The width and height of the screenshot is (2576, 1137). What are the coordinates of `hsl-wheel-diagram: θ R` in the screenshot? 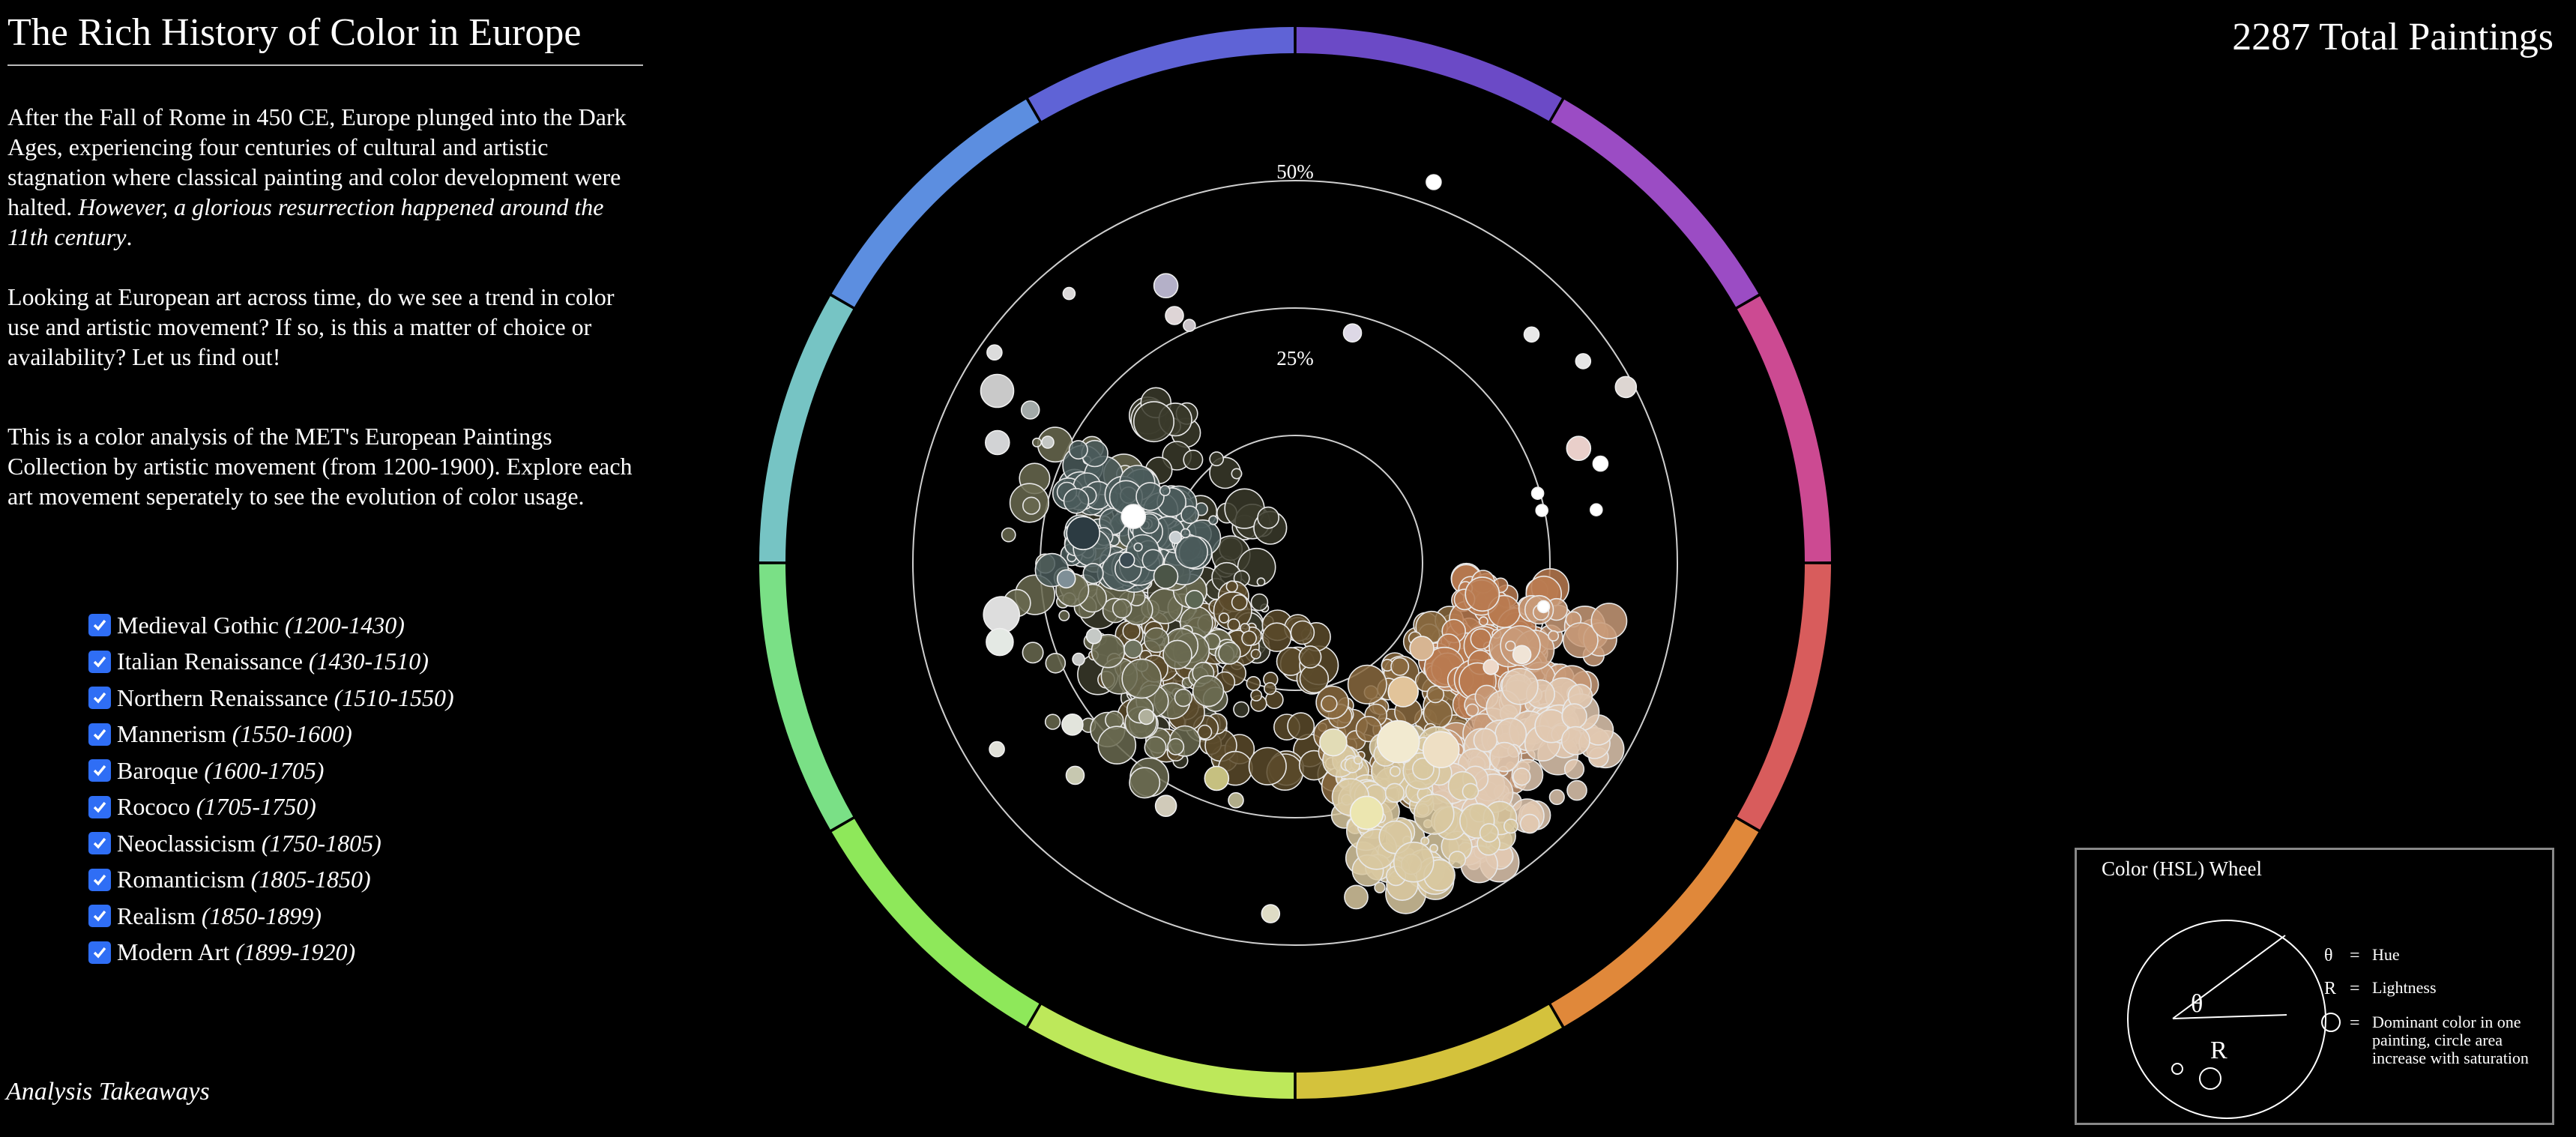 It's located at (2234, 1019).